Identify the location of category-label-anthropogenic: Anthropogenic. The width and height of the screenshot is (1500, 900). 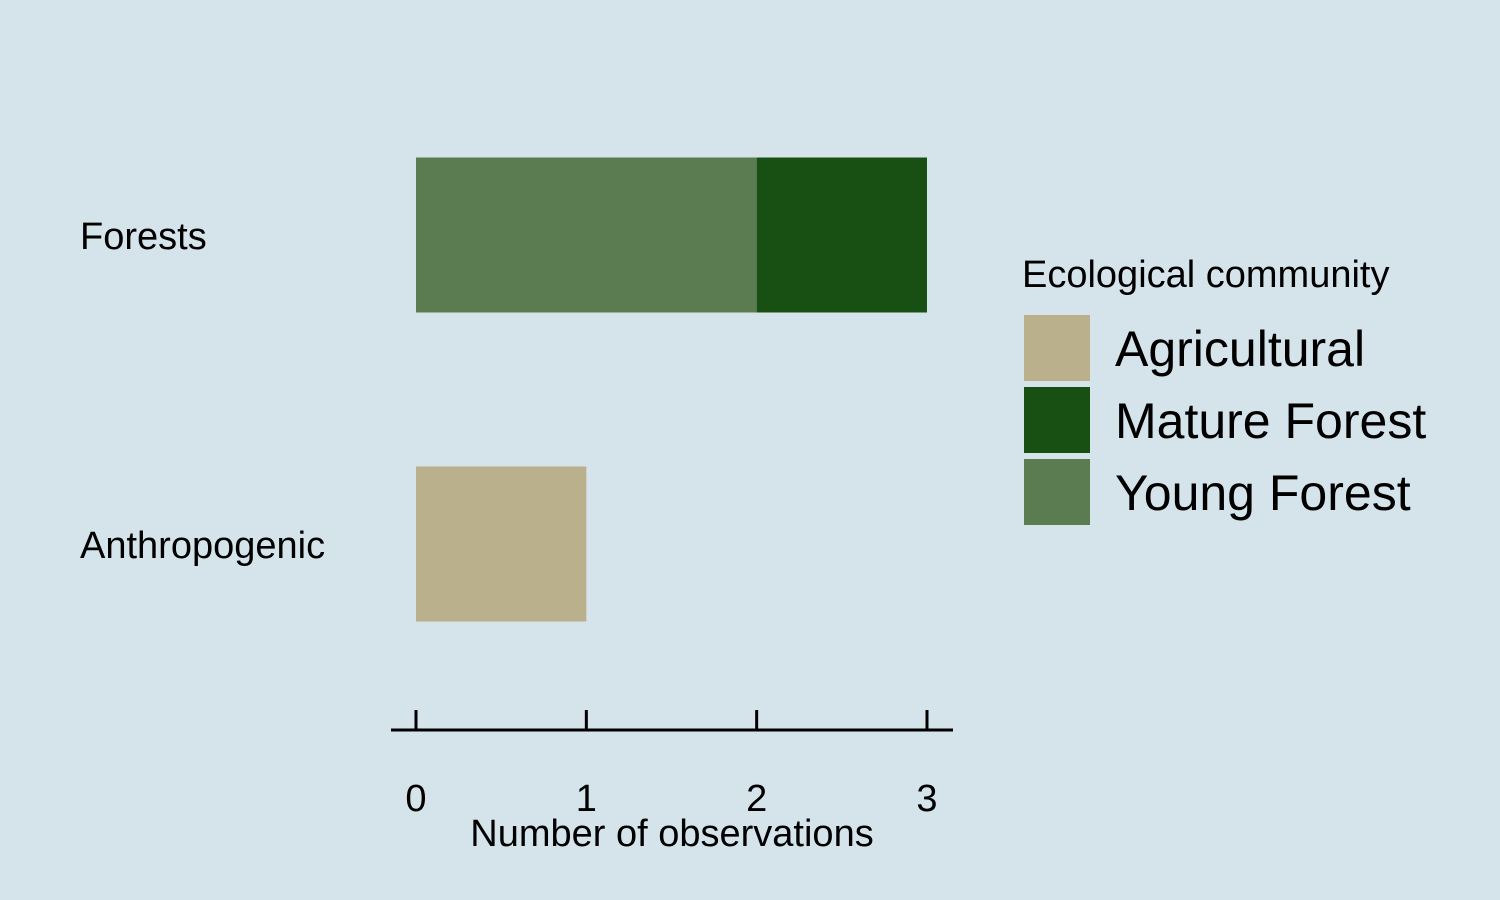
(202, 546).